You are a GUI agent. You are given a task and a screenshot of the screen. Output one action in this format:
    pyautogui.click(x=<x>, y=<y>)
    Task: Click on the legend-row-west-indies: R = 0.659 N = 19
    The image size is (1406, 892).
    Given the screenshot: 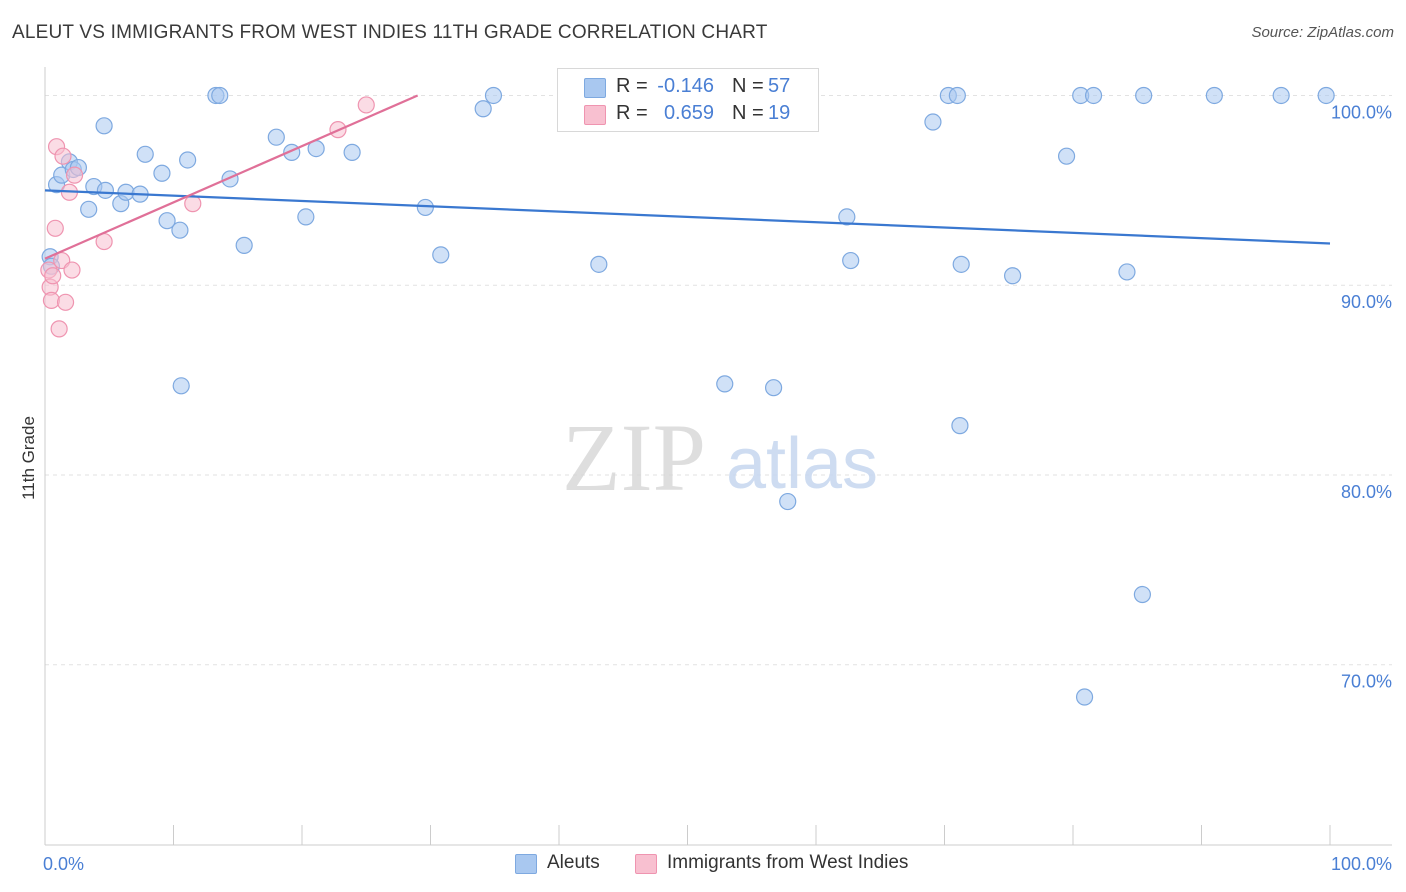 What is the action you would take?
    pyautogui.click(x=688, y=114)
    